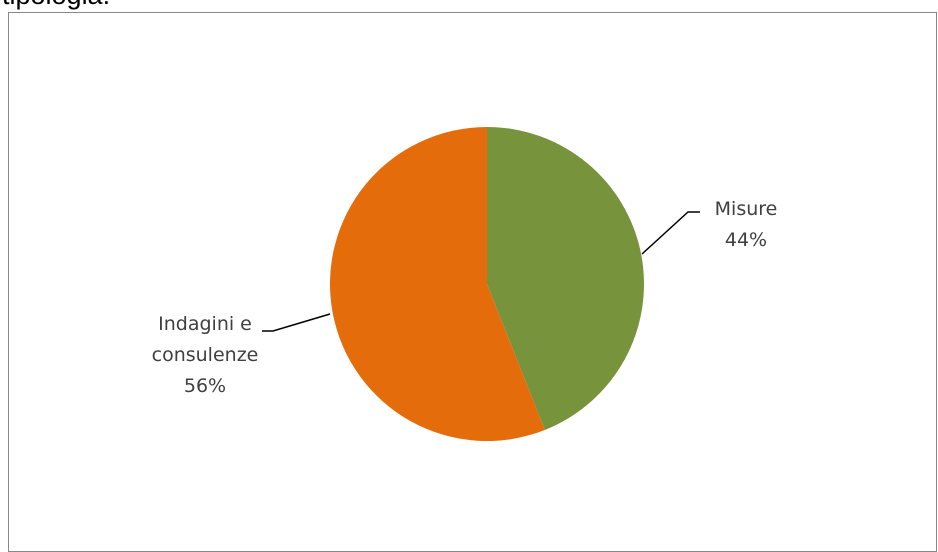  What do you see at coordinates (437, 284) in the screenshot?
I see `pie-slice-indagini-e-consulenze` at bounding box center [437, 284].